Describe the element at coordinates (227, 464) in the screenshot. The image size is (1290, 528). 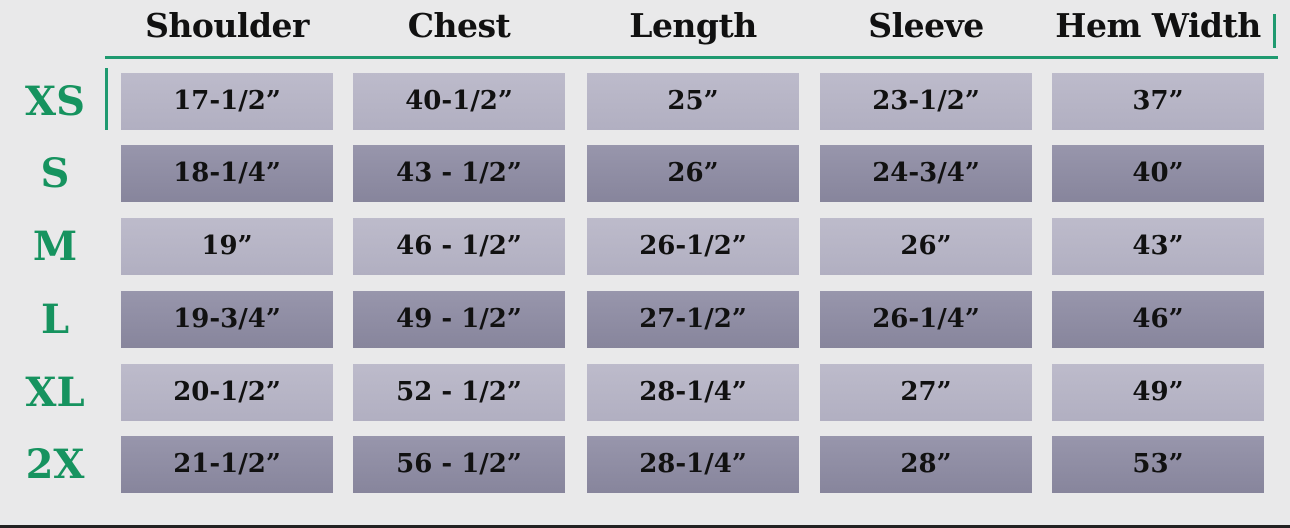
I see `table-cell: 21-1/2”` at that location.